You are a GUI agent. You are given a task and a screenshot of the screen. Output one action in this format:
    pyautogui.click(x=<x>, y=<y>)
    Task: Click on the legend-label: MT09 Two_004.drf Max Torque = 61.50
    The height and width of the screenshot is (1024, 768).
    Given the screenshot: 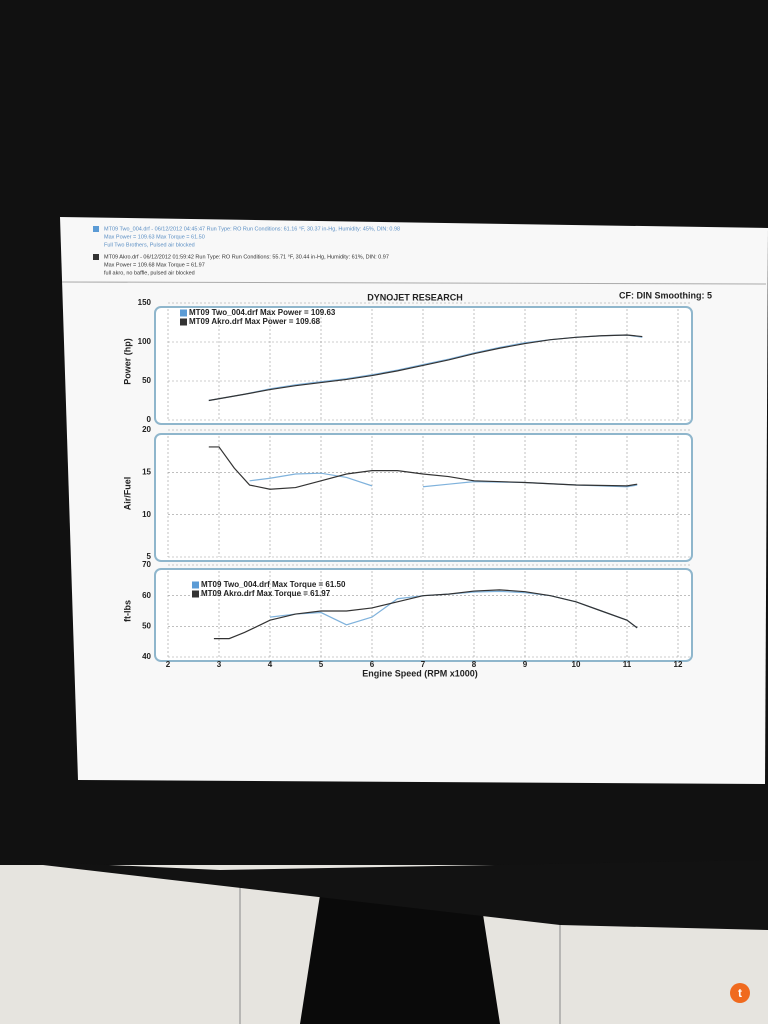 What is the action you would take?
    pyautogui.click(x=273, y=584)
    